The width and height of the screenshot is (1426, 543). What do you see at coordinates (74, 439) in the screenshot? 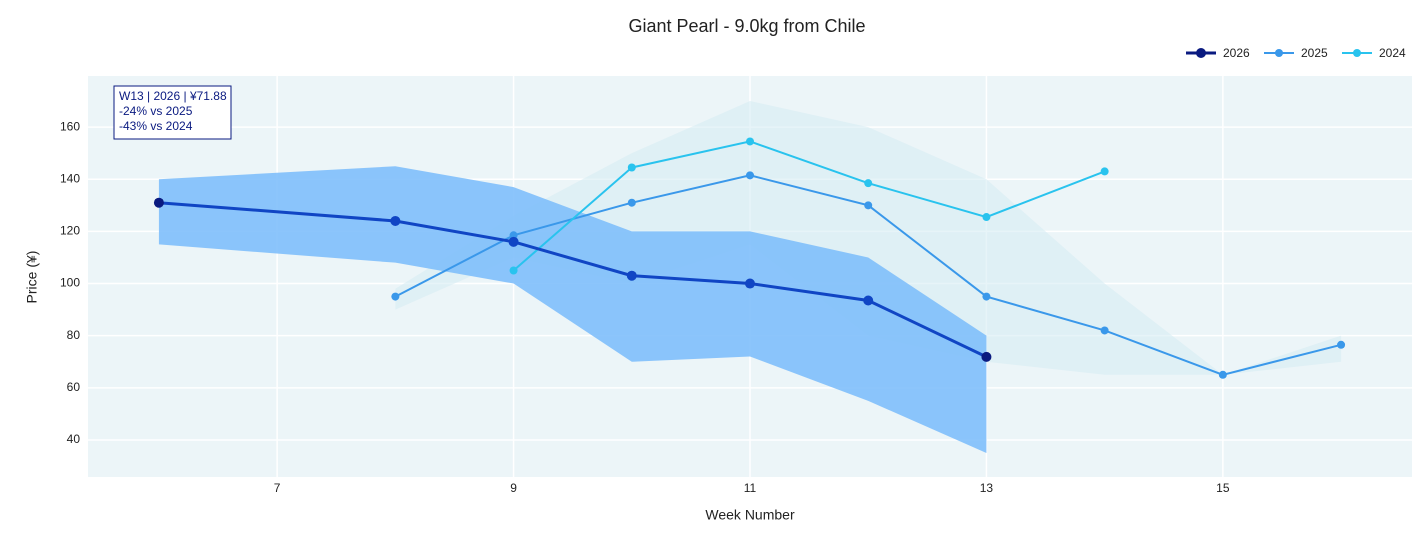
I see `y-tick-label: 40` at bounding box center [74, 439].